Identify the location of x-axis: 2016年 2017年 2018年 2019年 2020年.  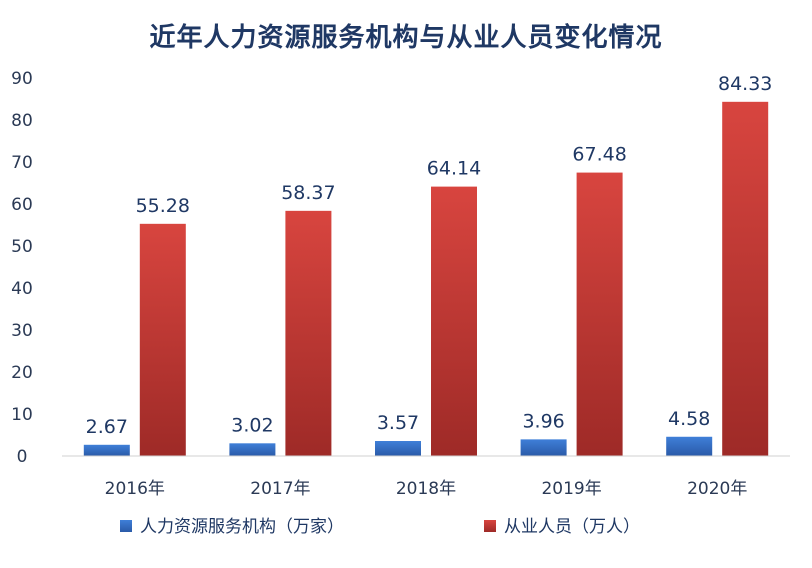
(426, 477).